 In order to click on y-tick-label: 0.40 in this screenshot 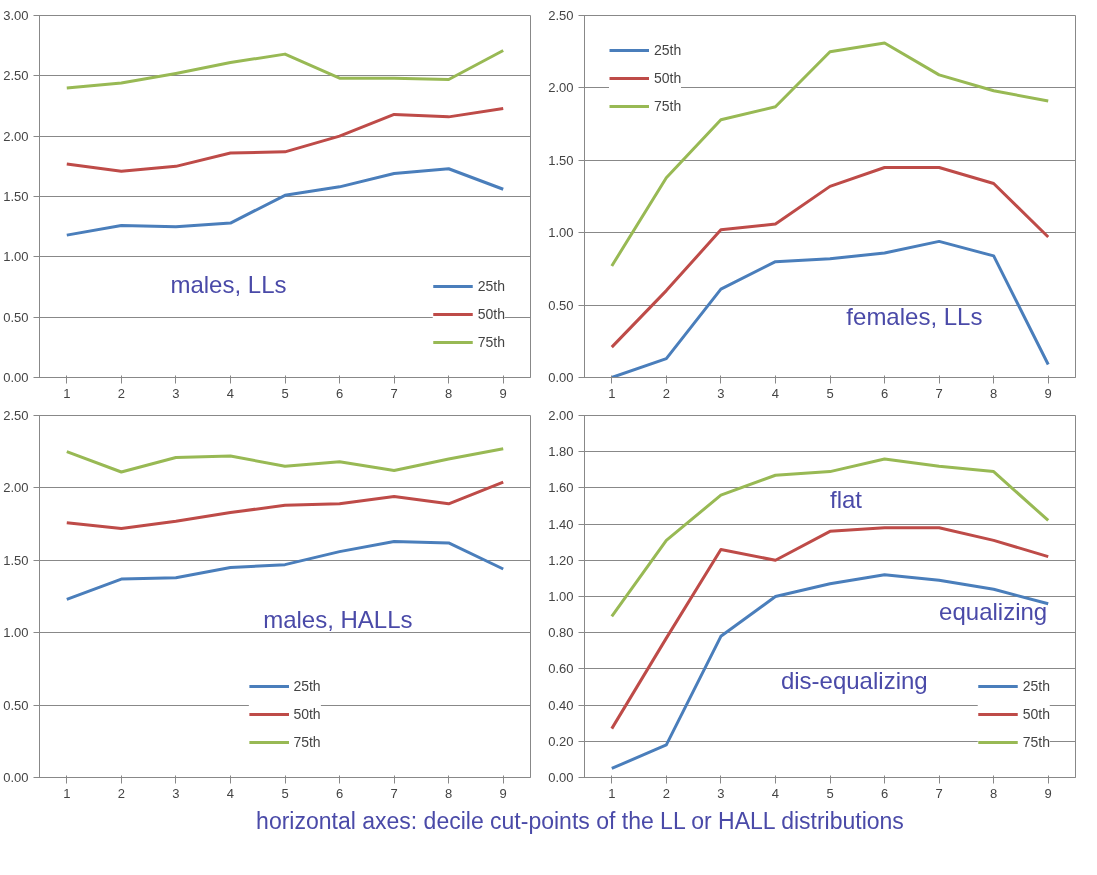, I will do `click(561, 705)`.